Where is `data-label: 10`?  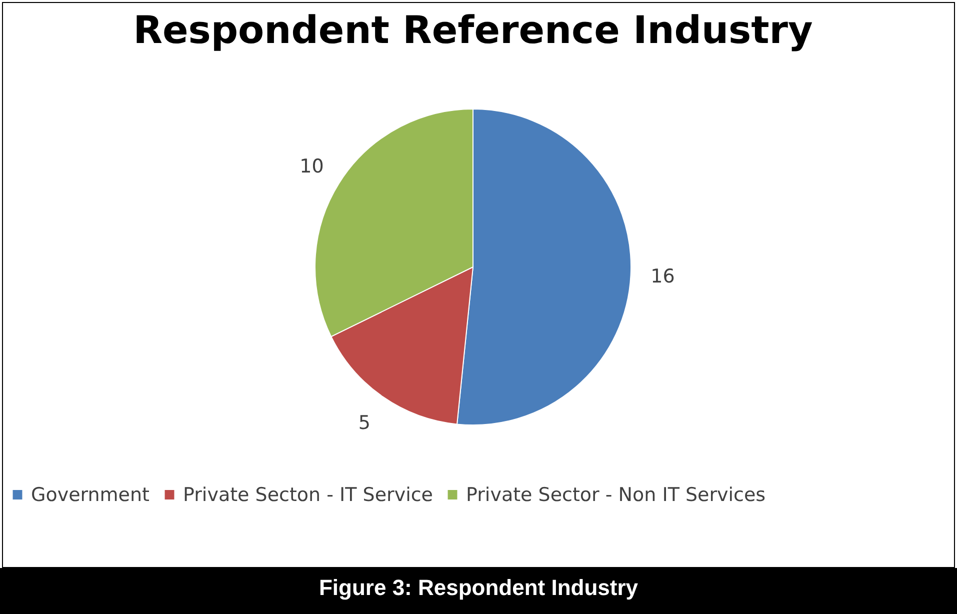
data-label: 10 is located at coordinates (312, 166).